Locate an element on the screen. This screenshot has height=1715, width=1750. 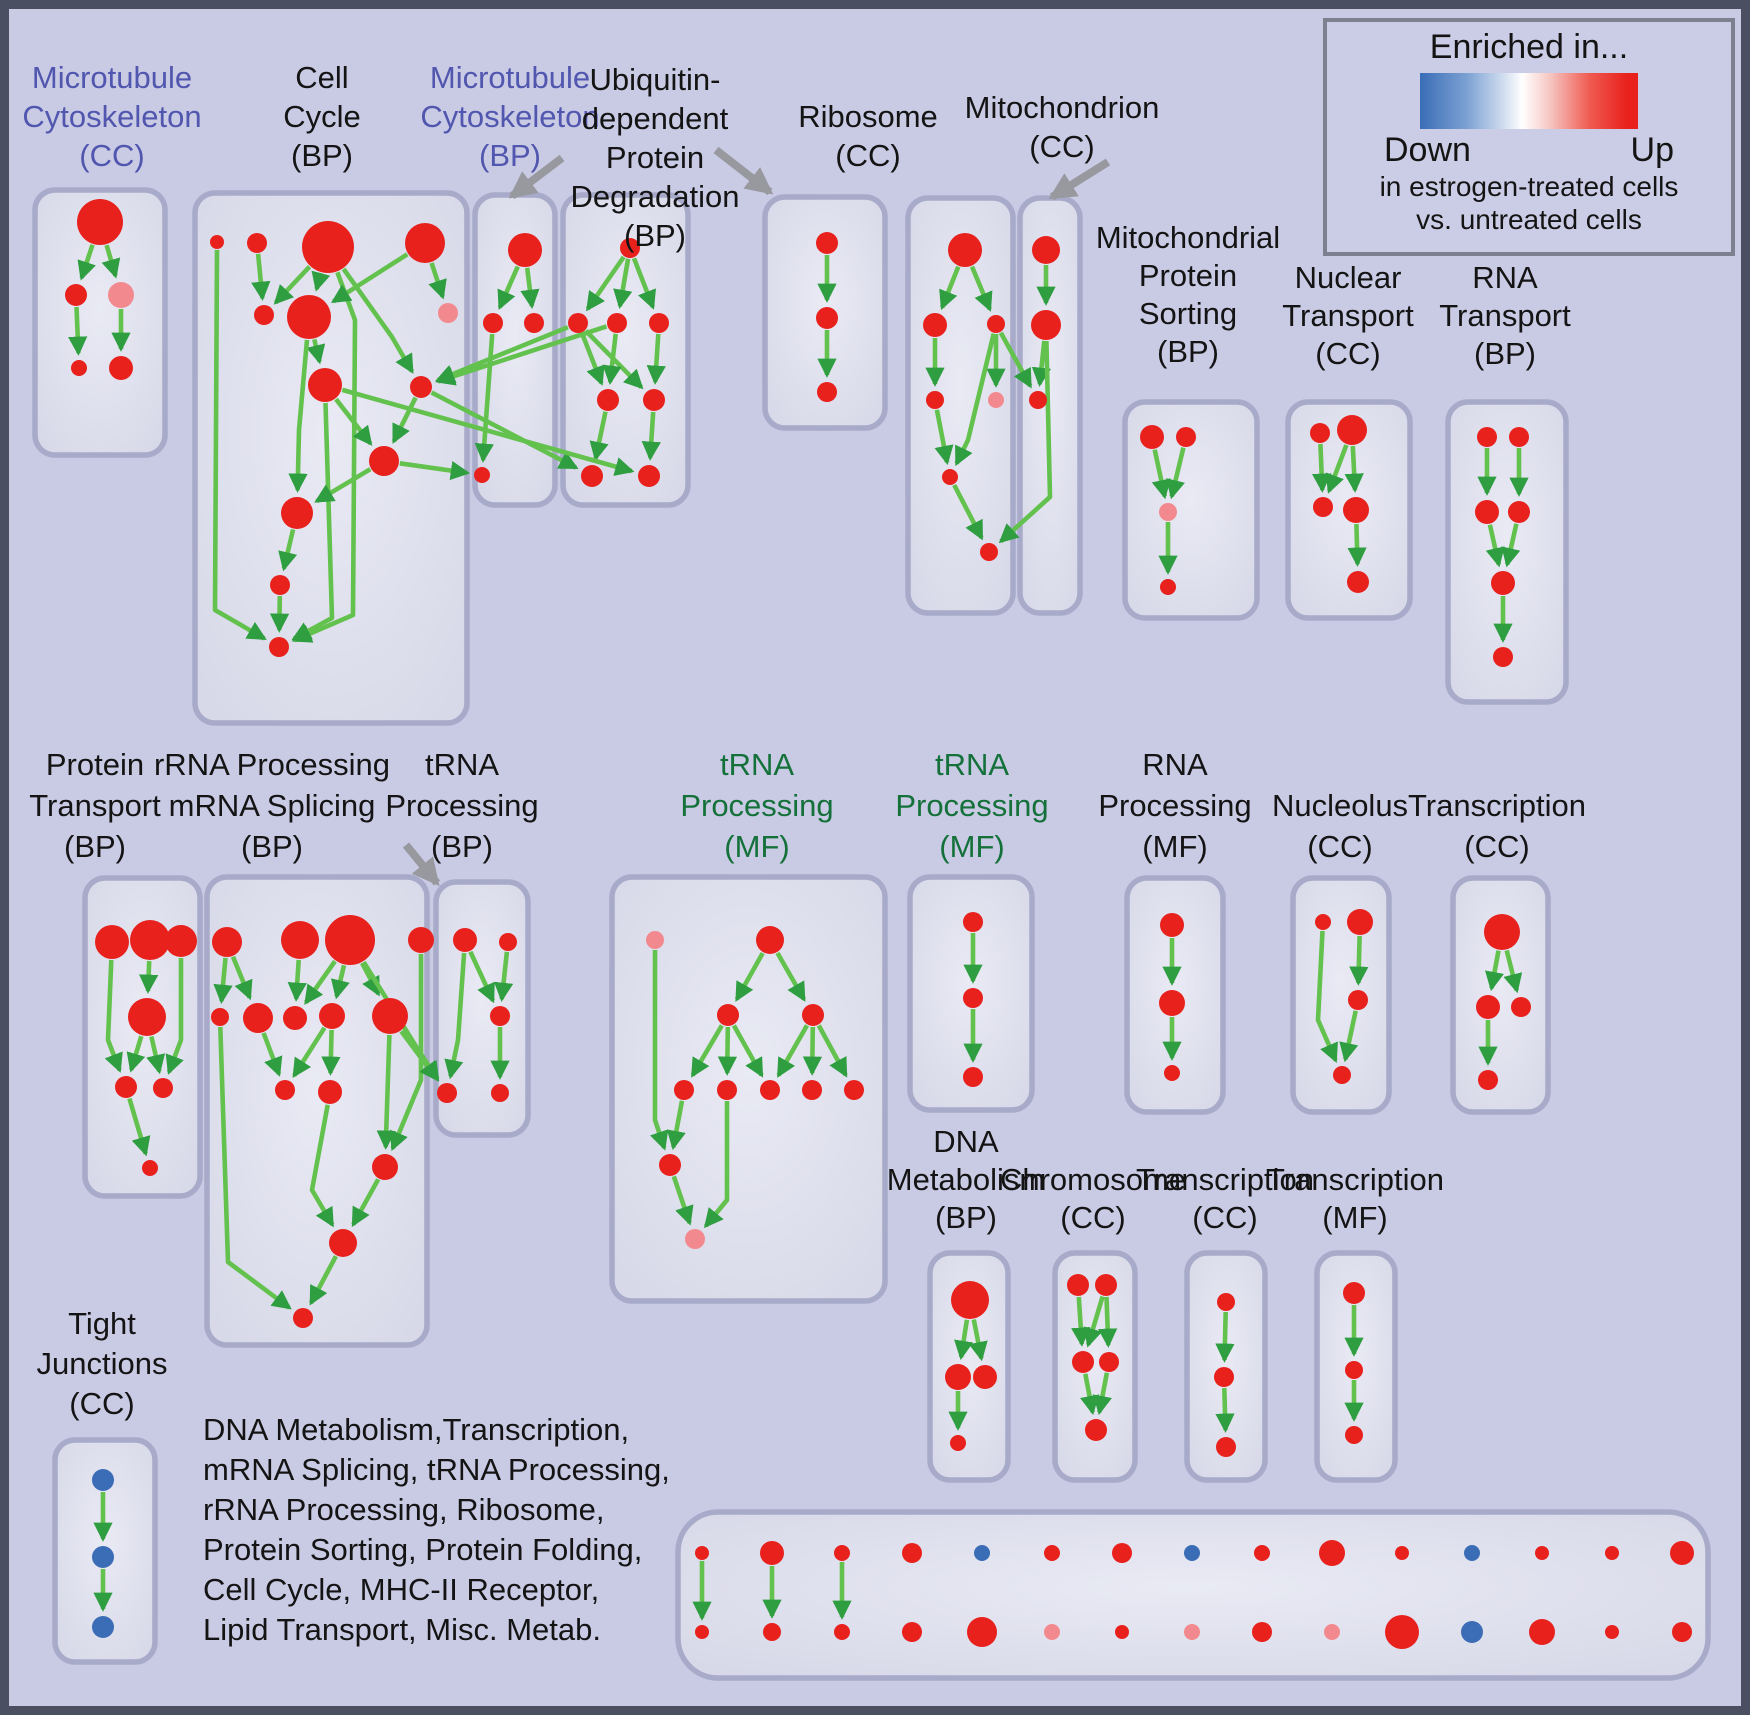
misc-text-line: DNA Metabolism,Transcription, is located at coordinates (416, 1429).